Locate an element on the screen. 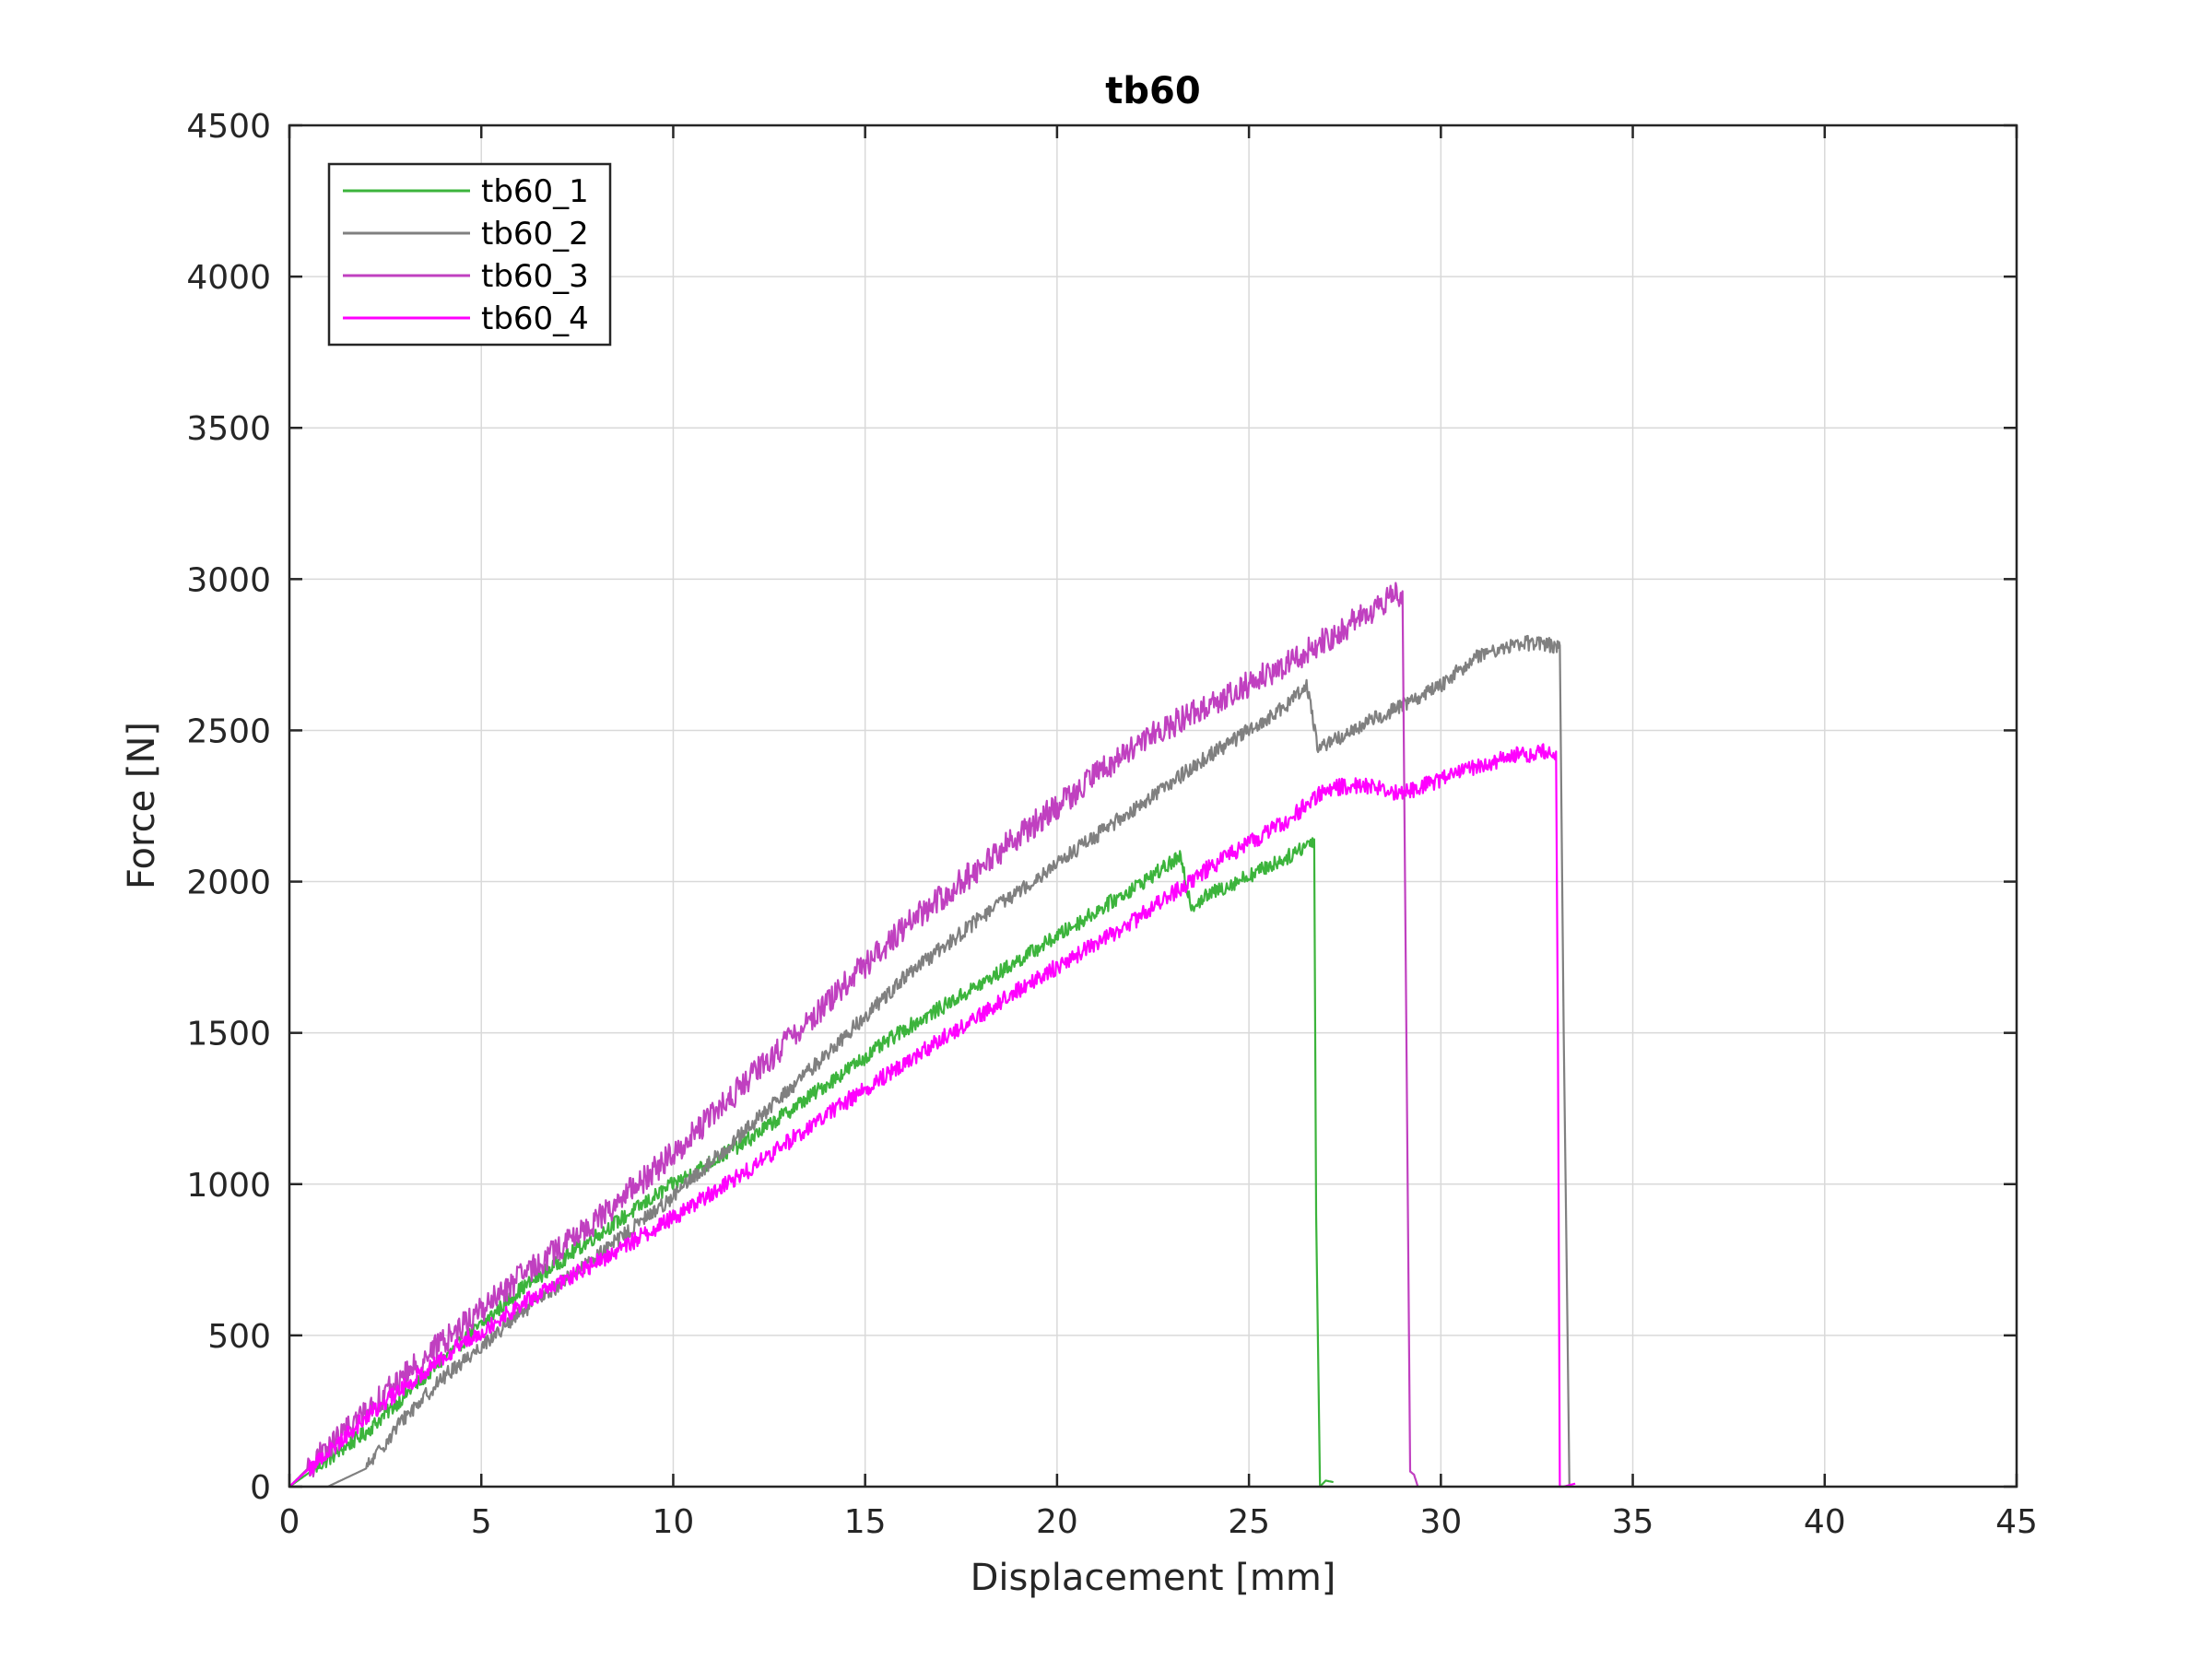  legend-box is located at coordinates (469, 254).